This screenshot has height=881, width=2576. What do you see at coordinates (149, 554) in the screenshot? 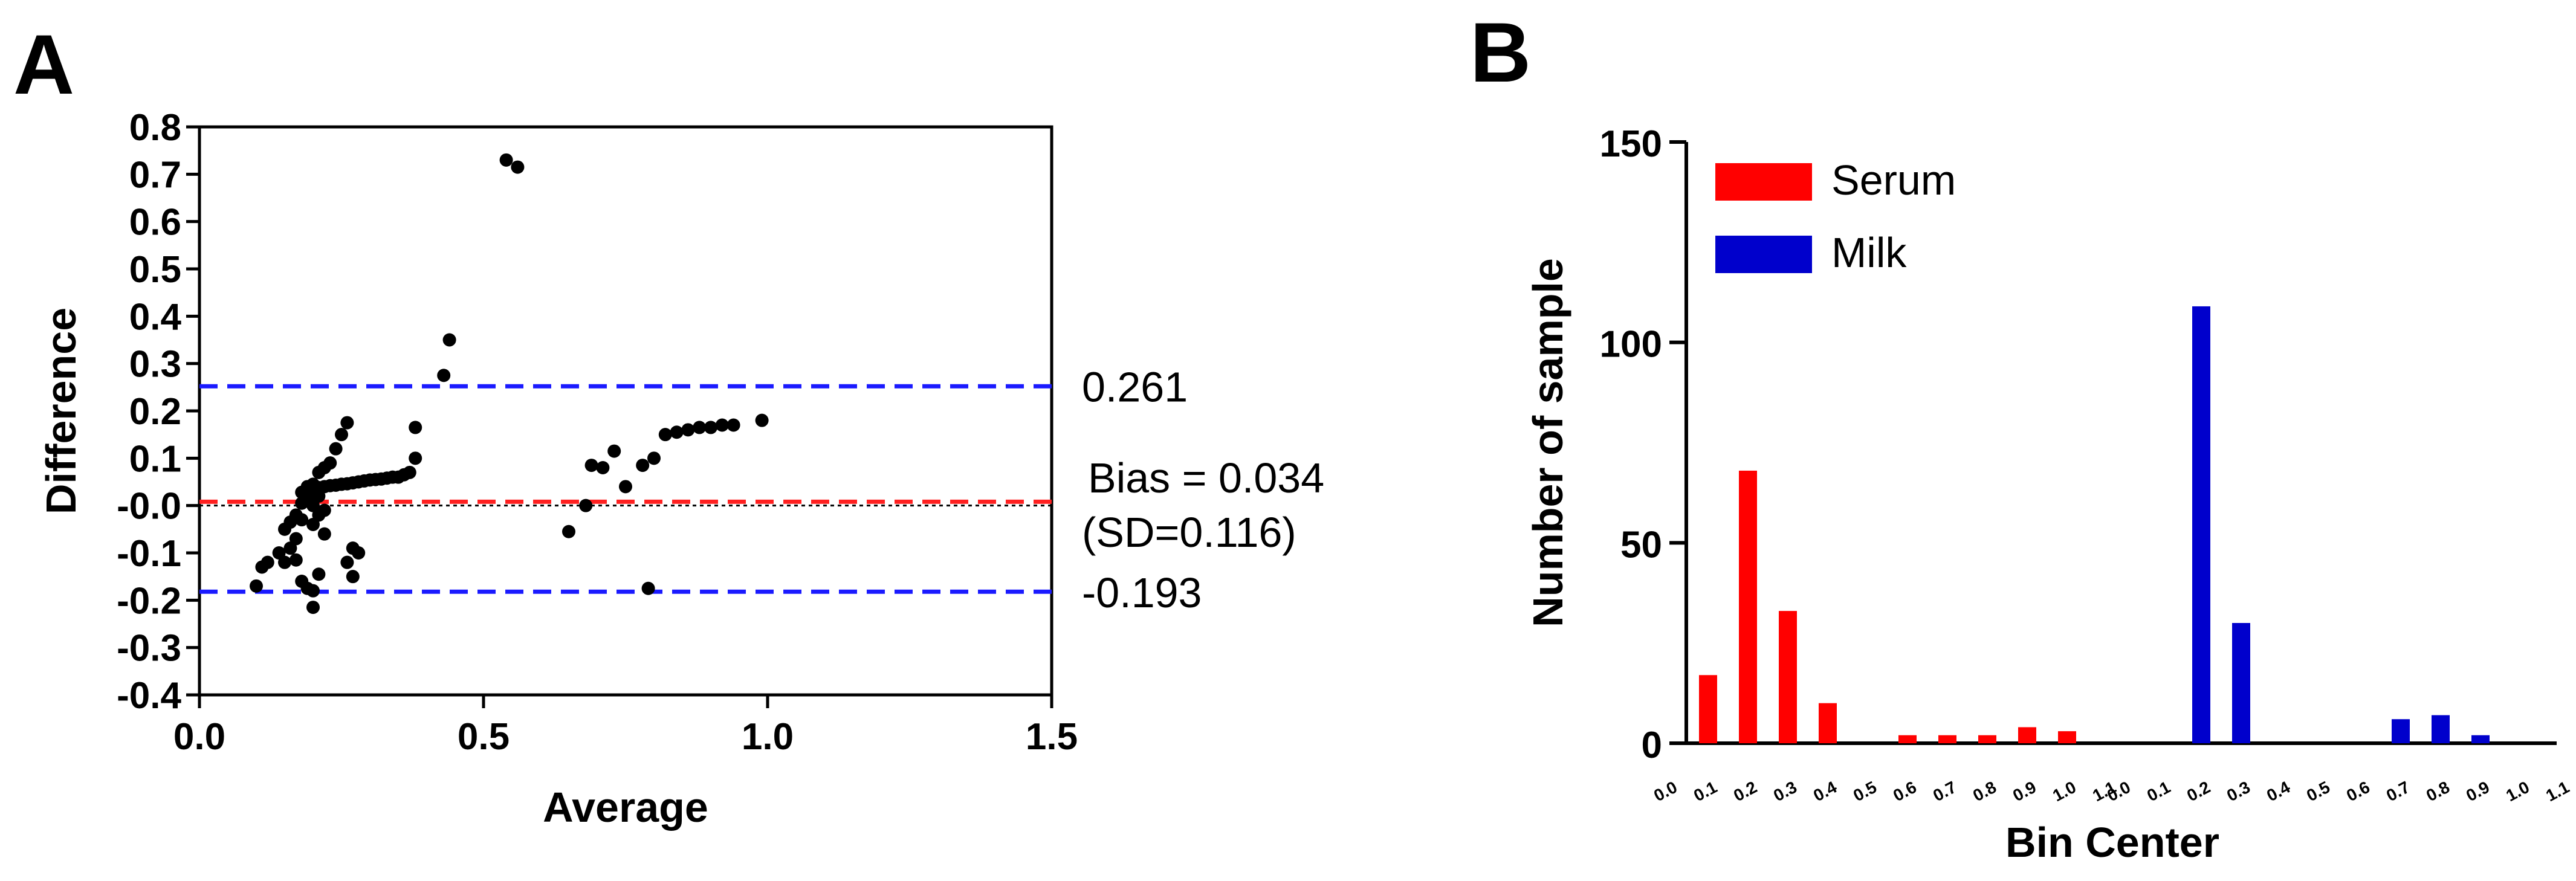
I see `y-tick-label: -0.1` at bounding box center [149, 554].